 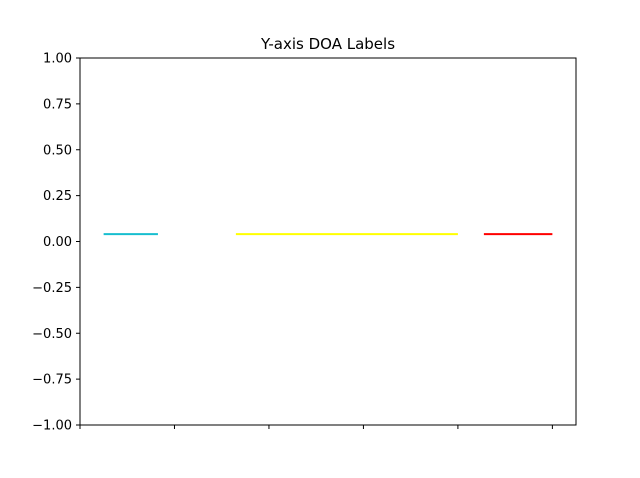 I want to click on y-tick-label: −0.75, so click(x=52, y=380).